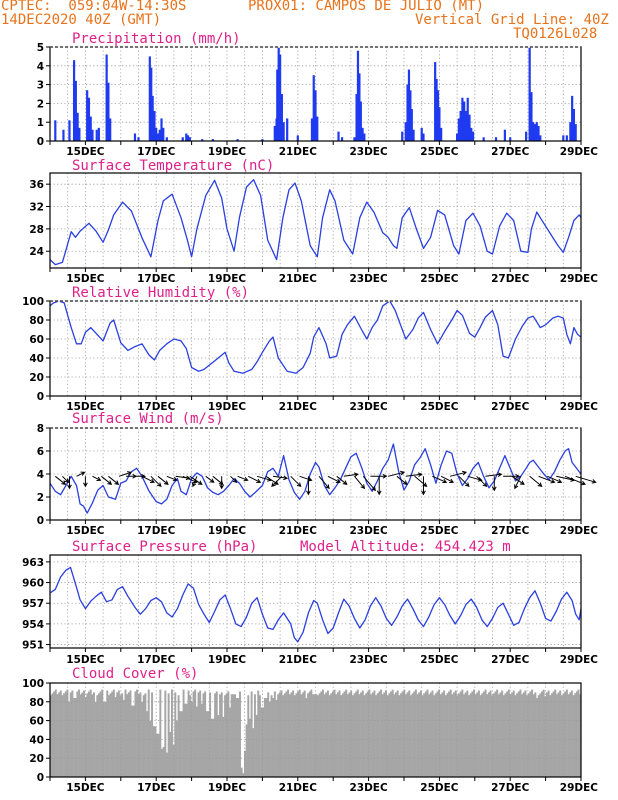 The height and width of the screenshot is (800, 618). Describe the element at coordinates (40, 452) in the screenshot. I see `y-tick-label: 6` at that location.